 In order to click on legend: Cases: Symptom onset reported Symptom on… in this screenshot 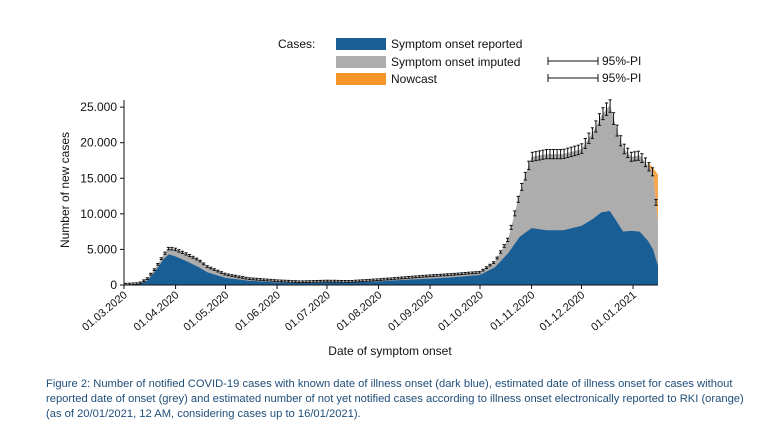, I will do `click(459, 61)`.